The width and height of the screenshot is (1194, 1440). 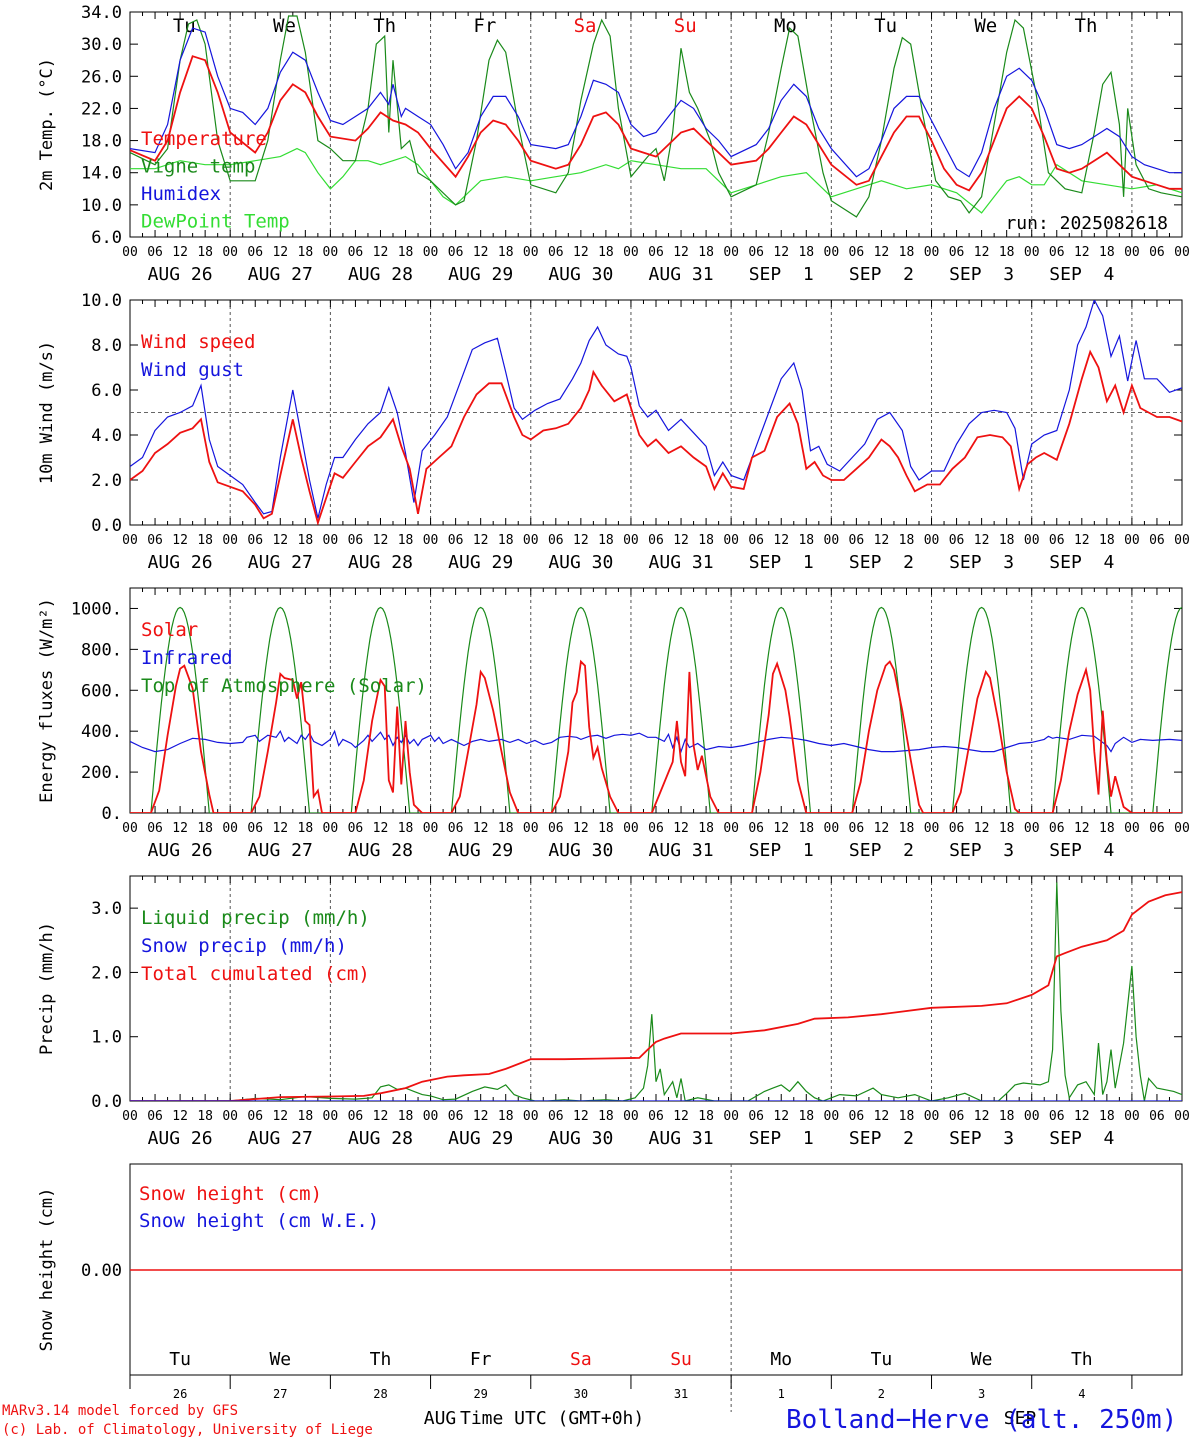 I want to click on weekday-label: Su, so click(x=681, y=1359).